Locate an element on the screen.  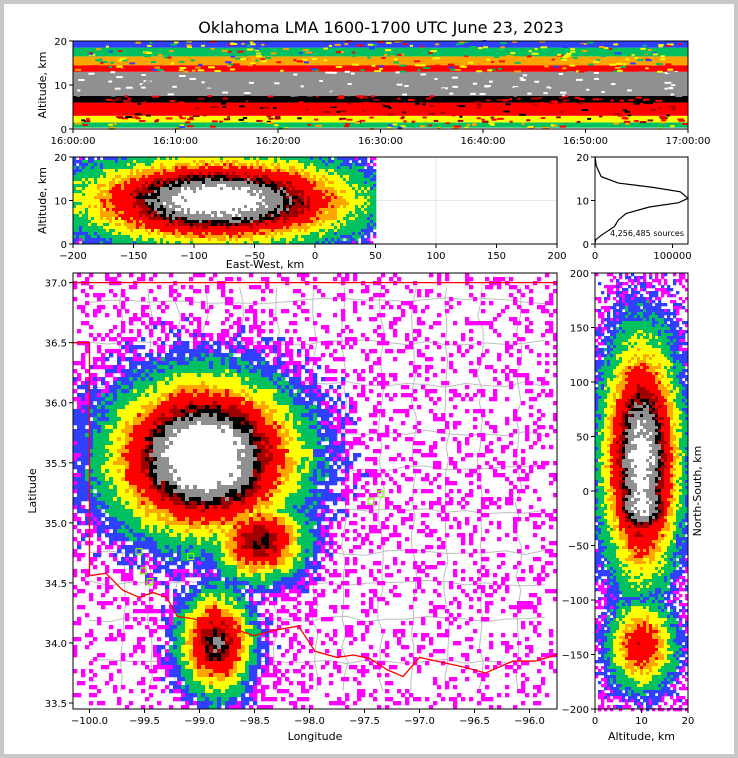
y-tick-label: 10 is located at coordinates (60, 202).